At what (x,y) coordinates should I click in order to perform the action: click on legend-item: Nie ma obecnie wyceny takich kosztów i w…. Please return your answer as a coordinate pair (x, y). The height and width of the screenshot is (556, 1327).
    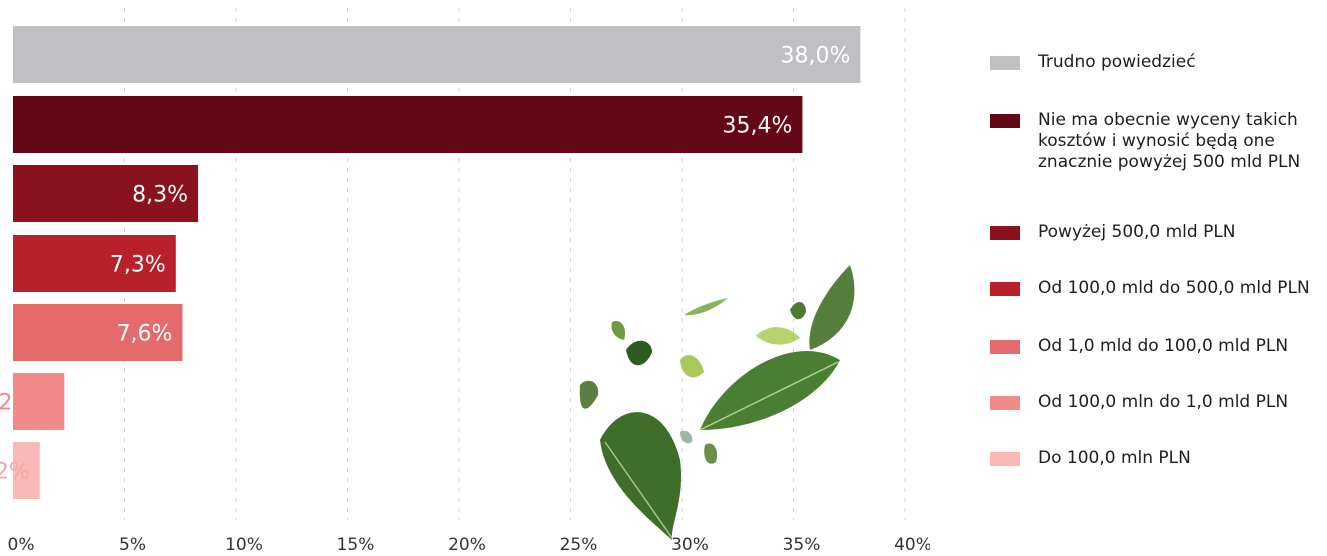
    Looking at the image, I should click on (1158, 141).